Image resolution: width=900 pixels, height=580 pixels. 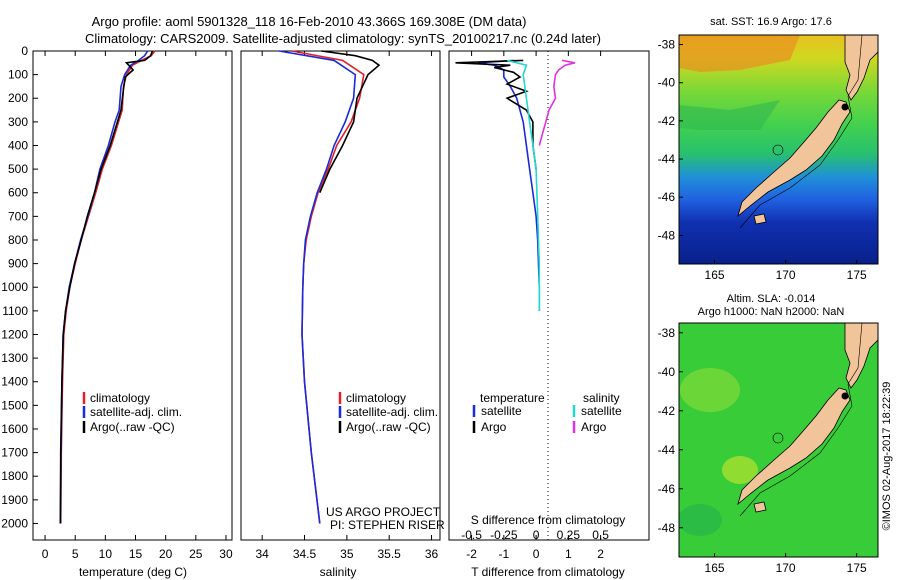 I want to click on legend-label-climatology: climatology, so click(x=120, y=398).